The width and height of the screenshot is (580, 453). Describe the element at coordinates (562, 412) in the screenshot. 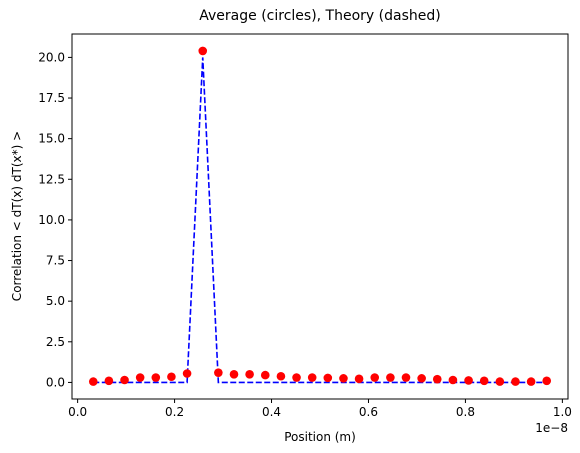

I see `x-tick-label: 1.0` at that location.